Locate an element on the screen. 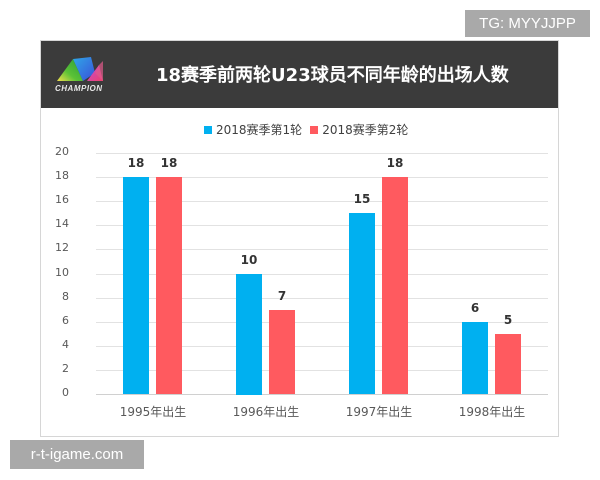 This screenshot has width=600, height=480. data-label: 15 is located at coordinates (362, 199).